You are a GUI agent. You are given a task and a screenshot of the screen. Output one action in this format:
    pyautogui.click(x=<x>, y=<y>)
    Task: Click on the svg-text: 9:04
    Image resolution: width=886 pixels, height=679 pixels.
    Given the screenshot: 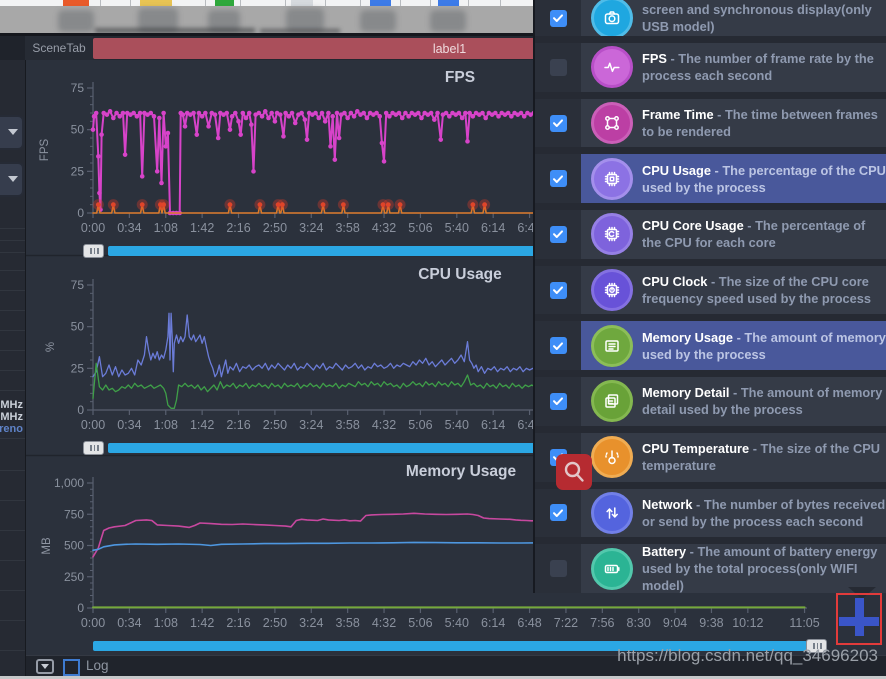 What is the action you would take?
    pyautogui.click(x=675, y=623)
    